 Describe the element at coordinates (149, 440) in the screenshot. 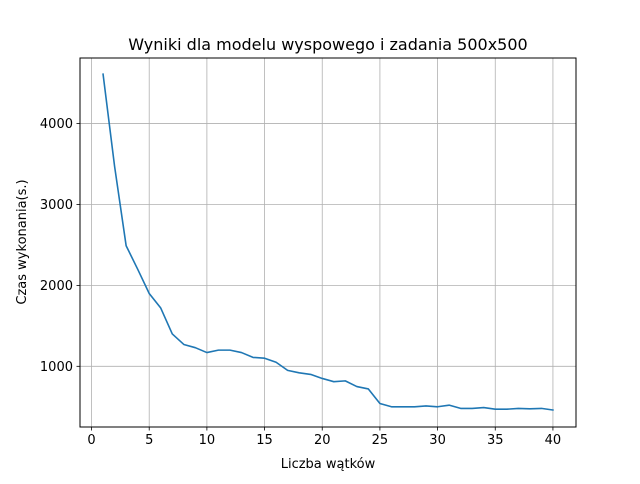

I see `x-tick-label: 5` at that location.